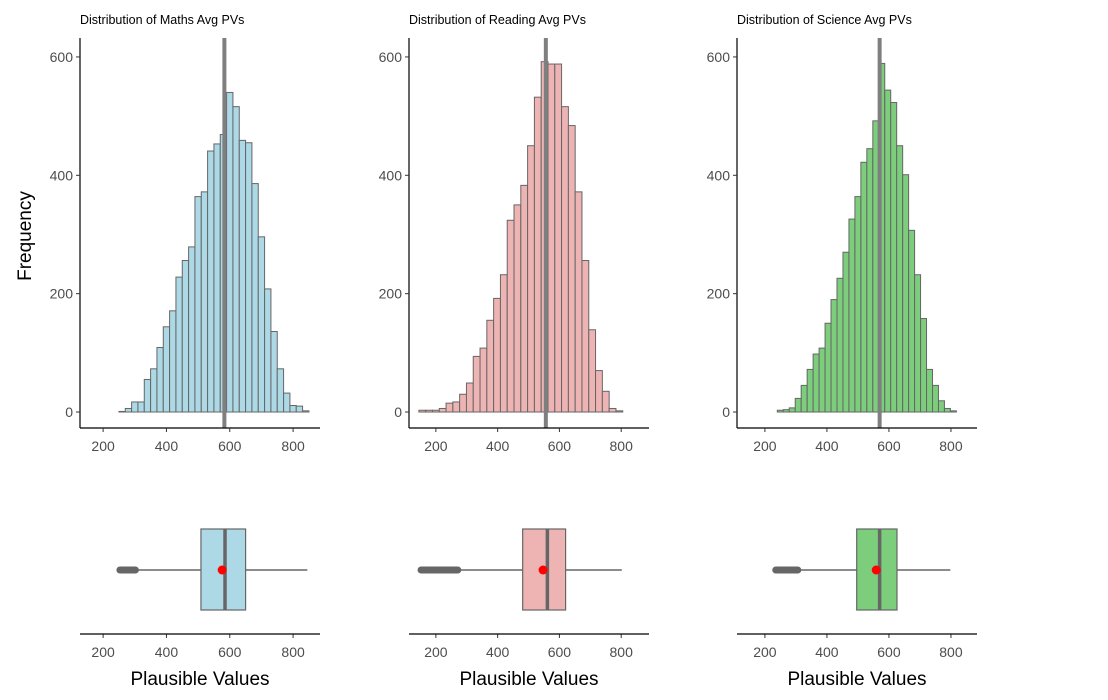  I want to click on maths-mean-point, so click(222, 570).